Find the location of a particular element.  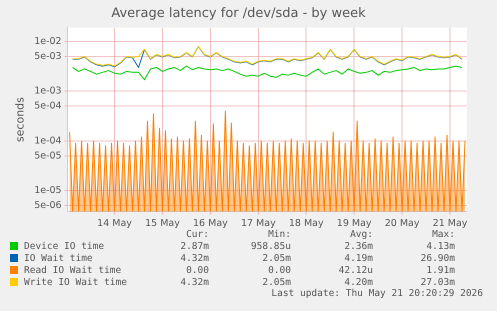

y-tick-label: 5e-05 is located at coordinates (48, 156).